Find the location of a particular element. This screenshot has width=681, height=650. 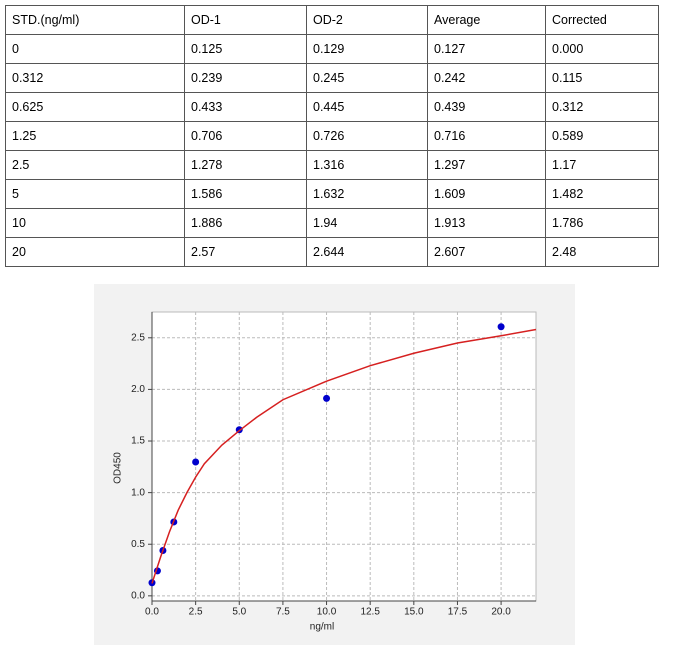

y-tick-label: 0.0 is located at coordinates (138, 595).